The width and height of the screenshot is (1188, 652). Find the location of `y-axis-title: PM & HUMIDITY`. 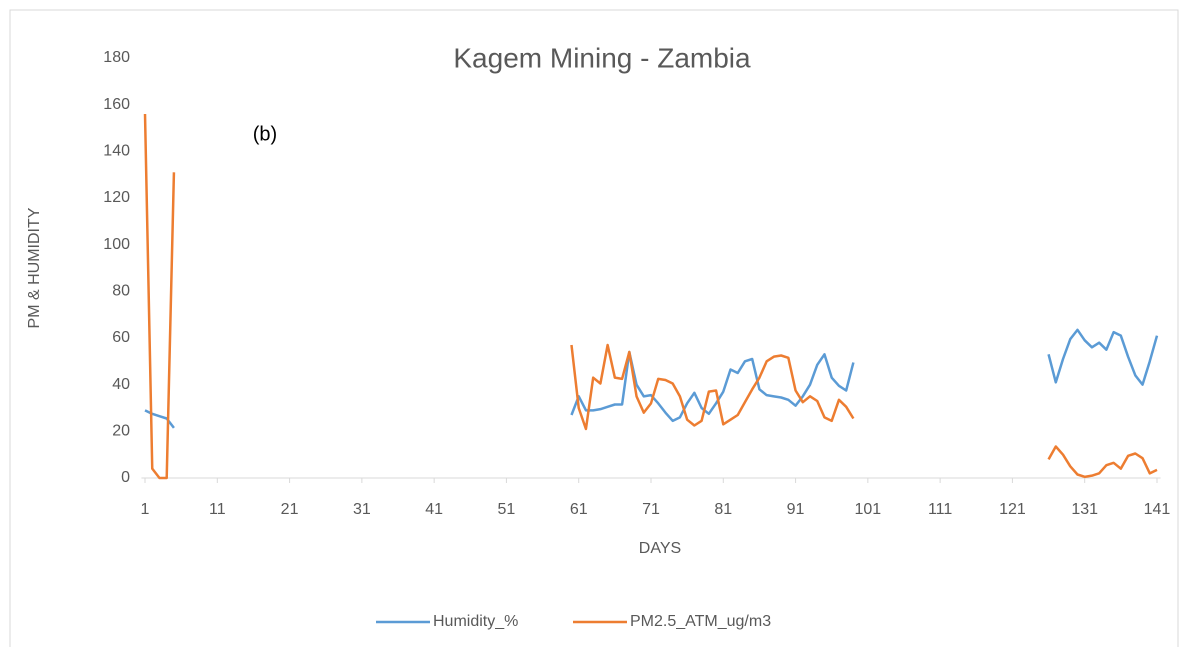

y-axis-title: PM & HUMIDITY is located at coordinates (34, 267).